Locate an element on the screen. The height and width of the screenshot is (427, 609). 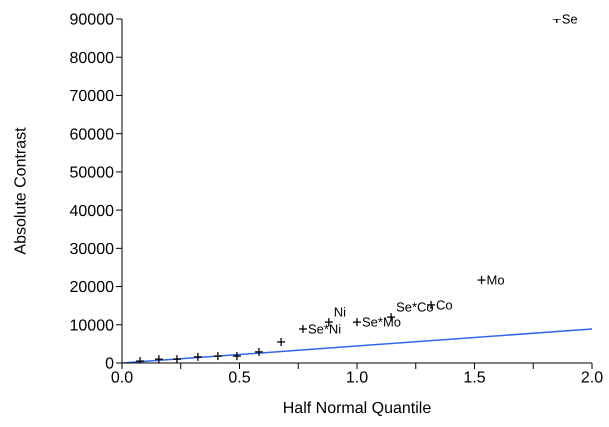
annotation: Se*Co is located at coordinates (415, 307).